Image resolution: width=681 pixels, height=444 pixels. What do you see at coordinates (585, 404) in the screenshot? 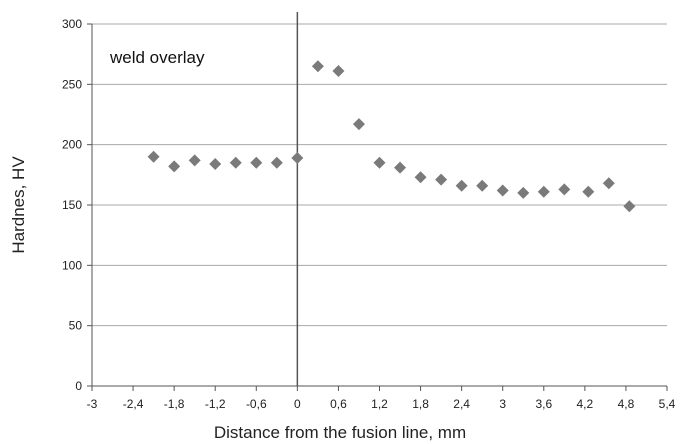
I see `x-tick-label: 4,2` at bounding box center [585, 404].